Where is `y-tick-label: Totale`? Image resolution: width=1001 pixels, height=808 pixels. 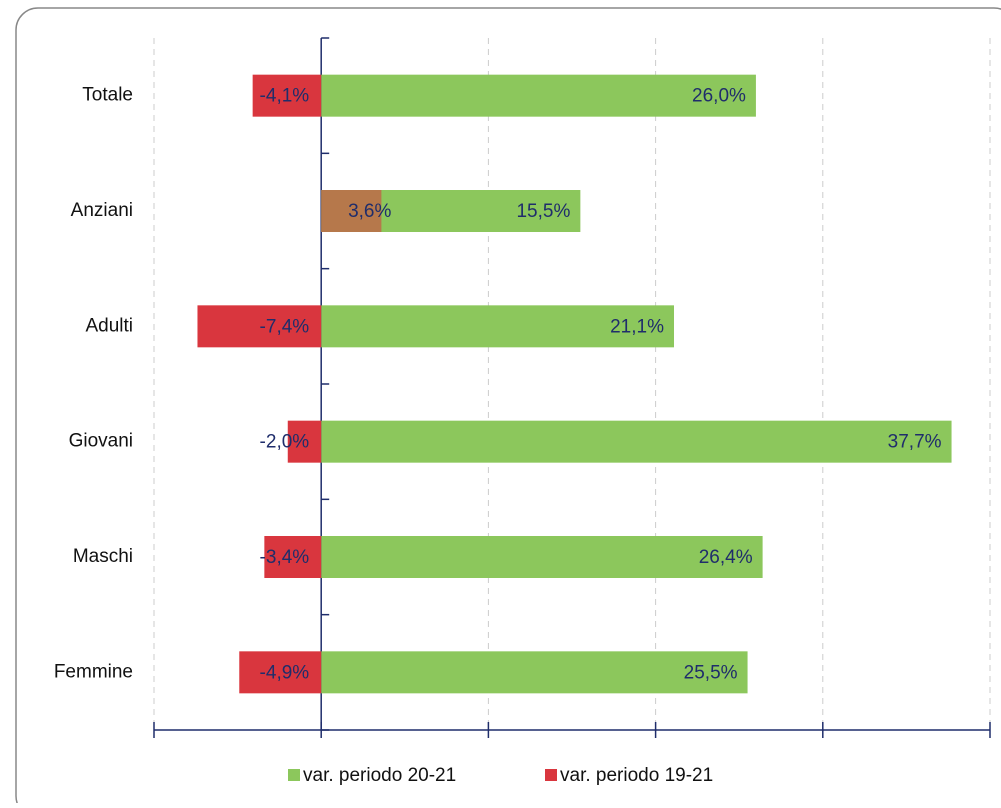 y-tick-label: Totale is located at coordinates (107, 95).